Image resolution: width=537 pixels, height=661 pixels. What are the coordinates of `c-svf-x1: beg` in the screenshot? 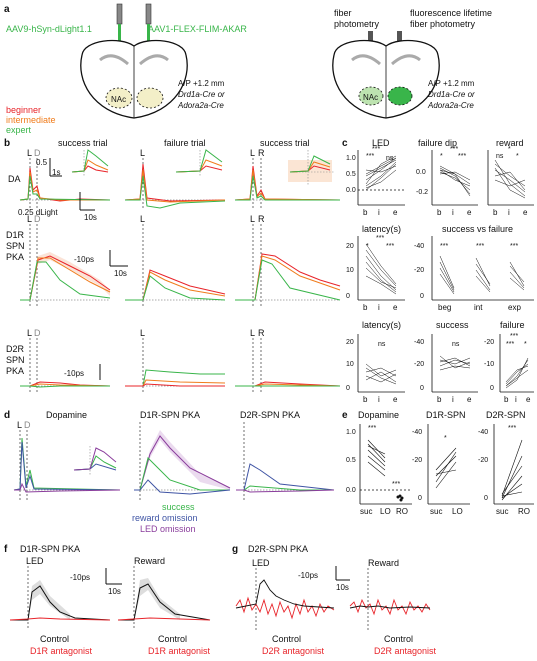 It's located at (444, 307).